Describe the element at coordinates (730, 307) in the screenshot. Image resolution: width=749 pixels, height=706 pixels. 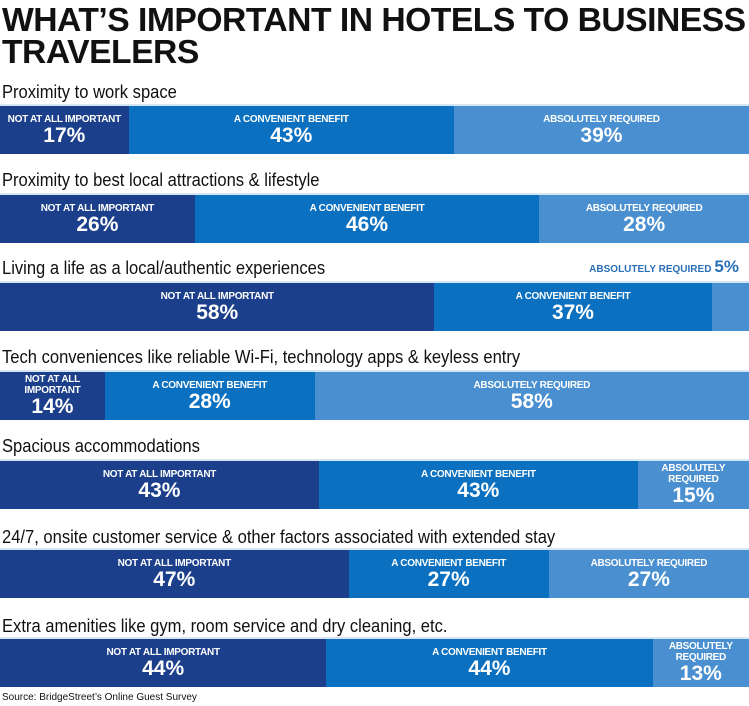
I see `bar-segment-absolutely-required` at that location.